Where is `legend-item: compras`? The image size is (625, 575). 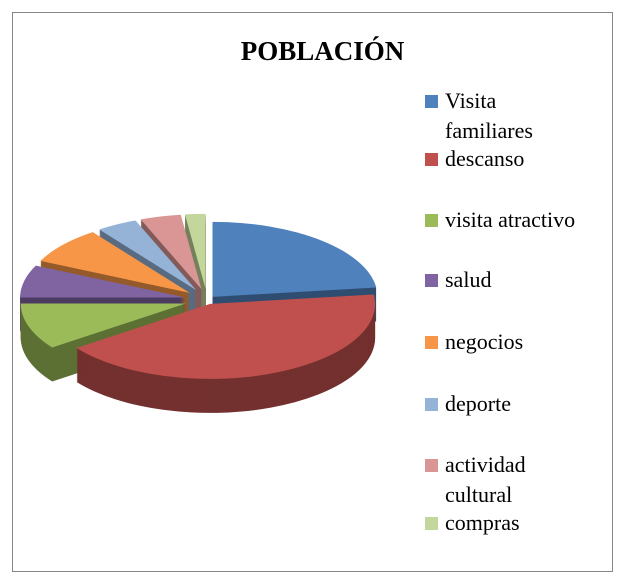
legend-item: compras is located at coordinates (520, 523).